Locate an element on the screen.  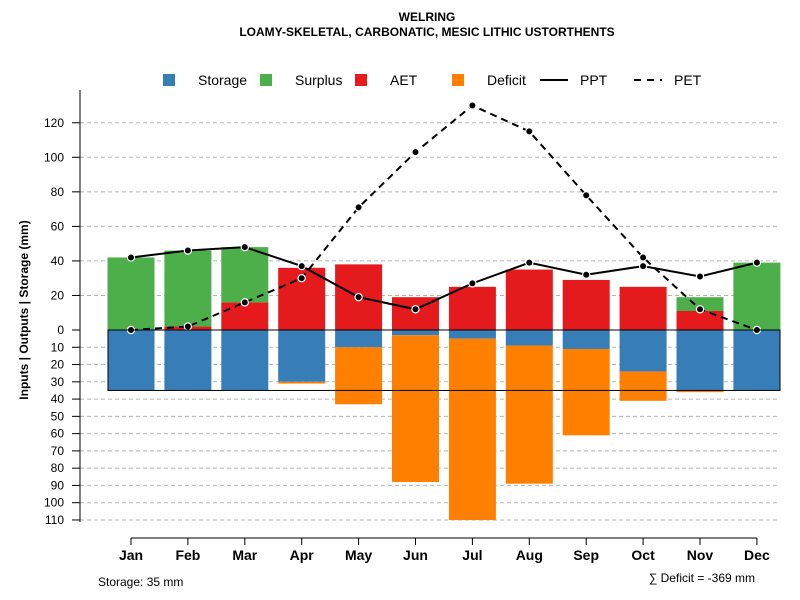
x-tick-label: Sep is located at coordinates (586, 555).